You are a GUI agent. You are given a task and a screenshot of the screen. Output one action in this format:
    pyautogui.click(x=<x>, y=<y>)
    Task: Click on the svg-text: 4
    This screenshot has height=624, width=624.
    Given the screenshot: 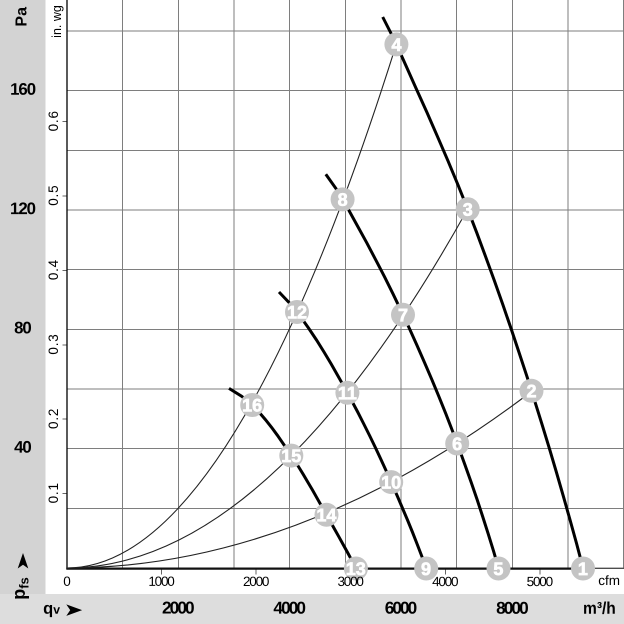 What is the action you would take?
    pyautogui.click(x=397, y=45)
    